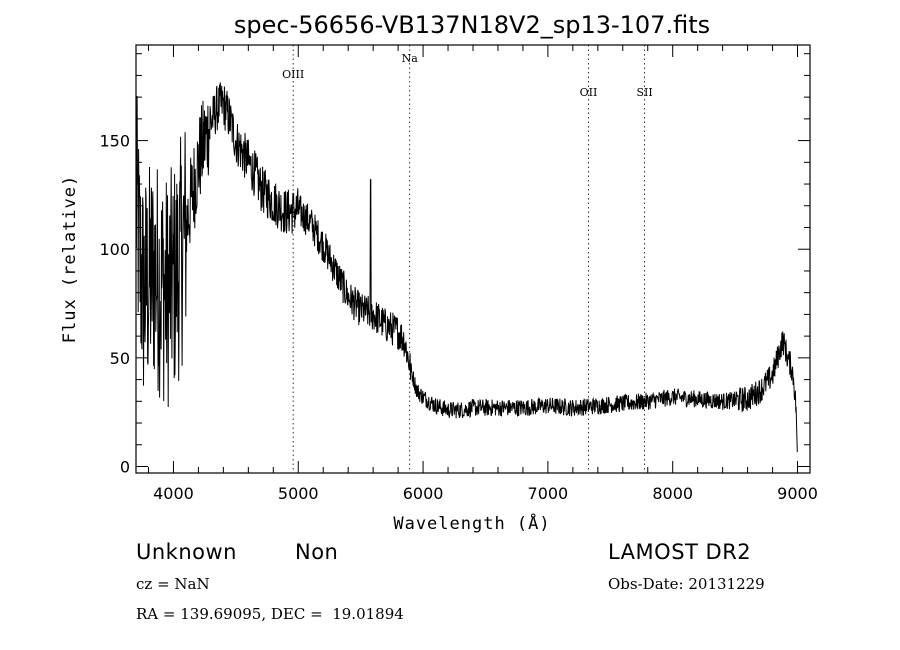 Image resolution: width=900 pixels, height=650 pixels. Describe the element at coordinates (298, 493) in the screenshot. I see `x-tick-label: 5000` at that location.